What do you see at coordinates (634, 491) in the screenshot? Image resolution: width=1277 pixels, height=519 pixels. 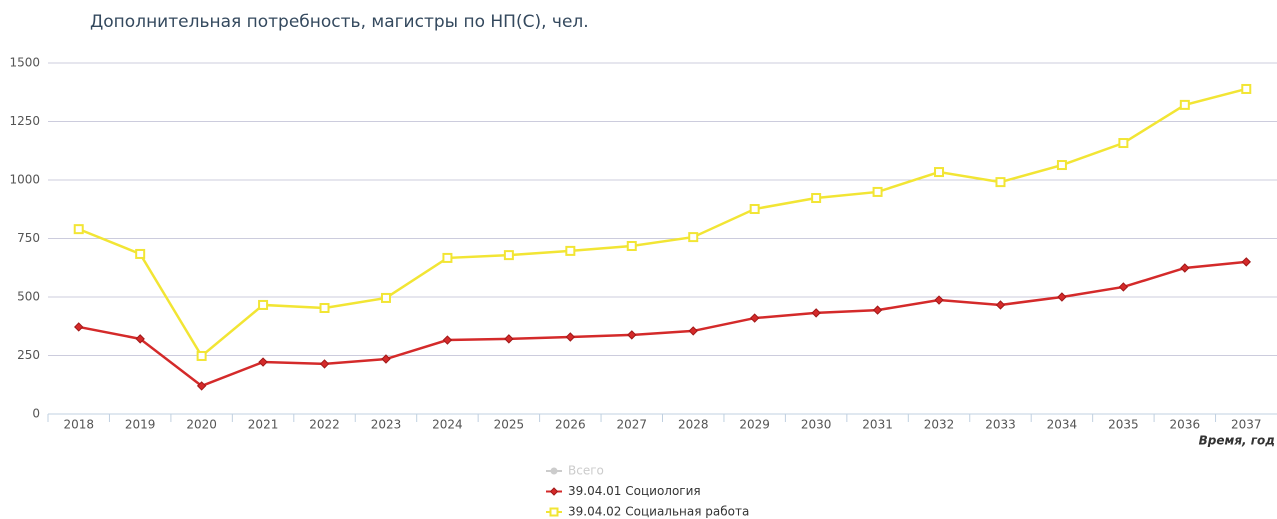 I see `legend-label: 39.04.01 Социология` at bounding box center [634, 491].